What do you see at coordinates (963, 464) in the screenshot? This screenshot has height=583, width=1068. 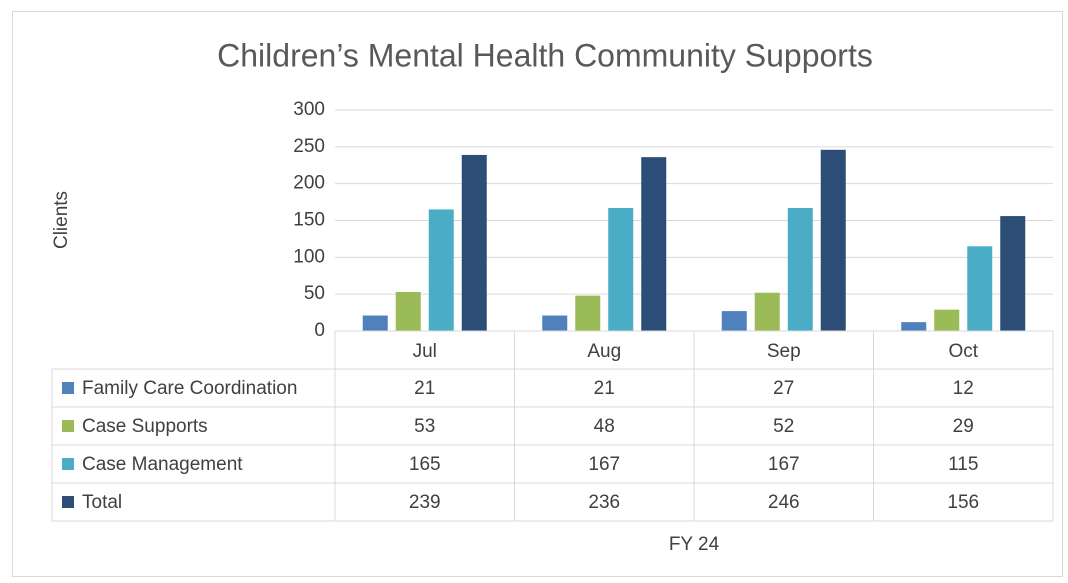 I see `table-value: 115` at bounding box center [963, 464].